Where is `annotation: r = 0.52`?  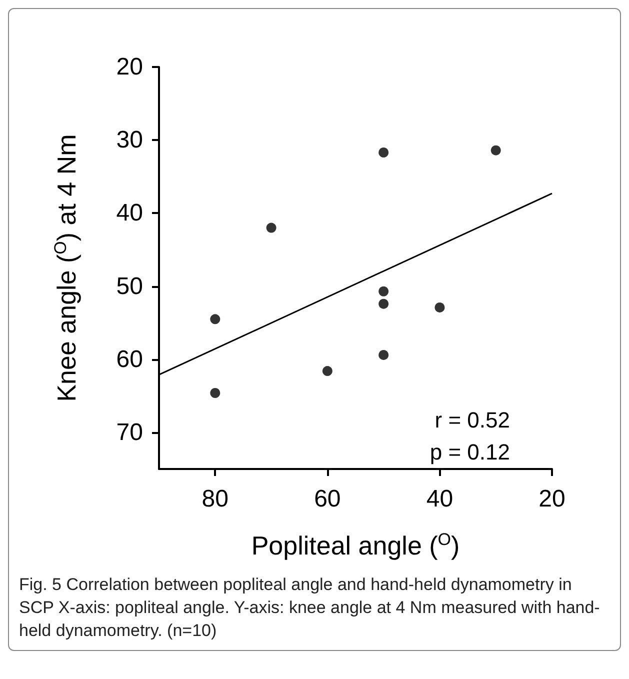
annotation: r = 0.52 is located at coordinates (472, 420).